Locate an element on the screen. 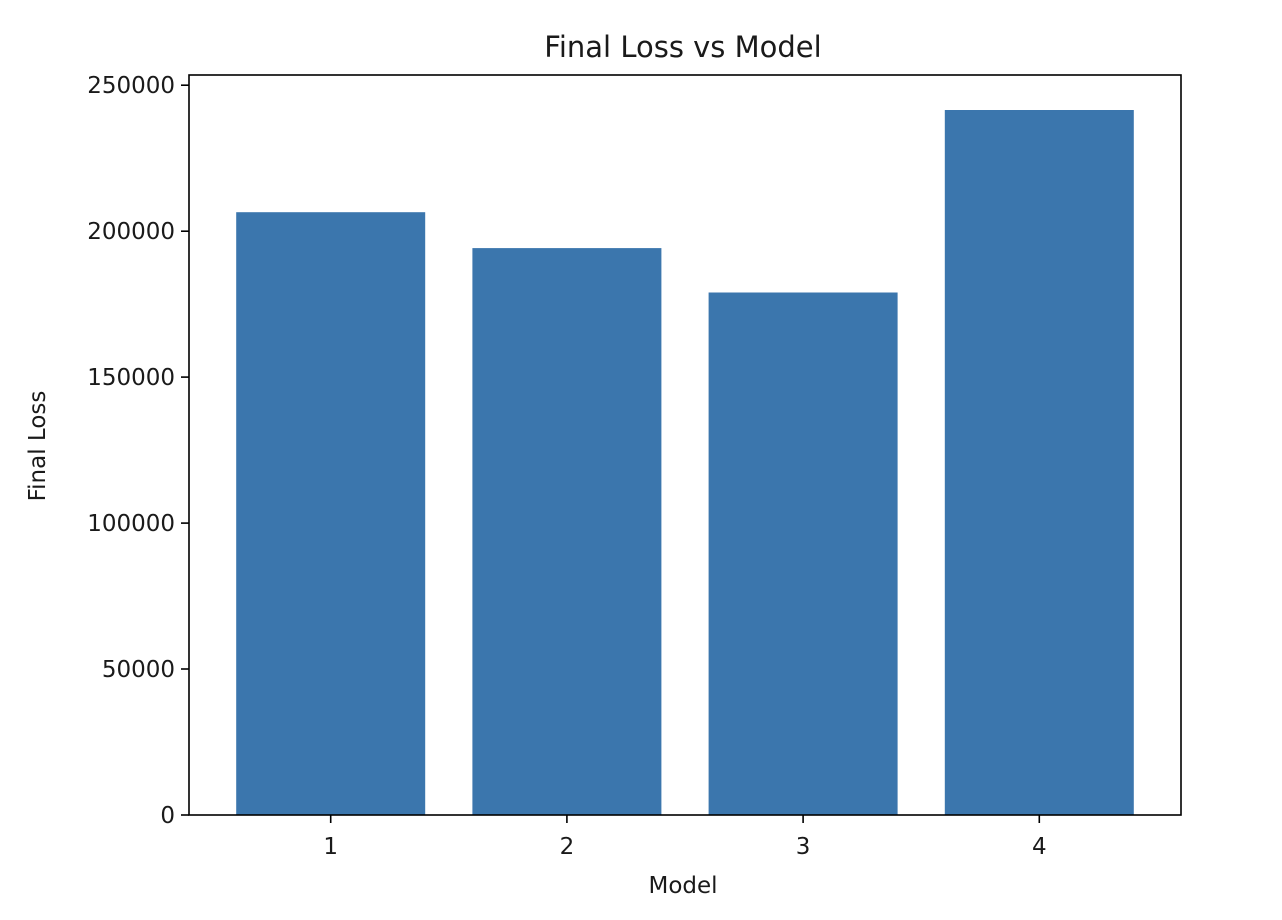 This screenshot has height=920, width=1282. x-tick-label: 4 is located at coordinates (1039, 847).